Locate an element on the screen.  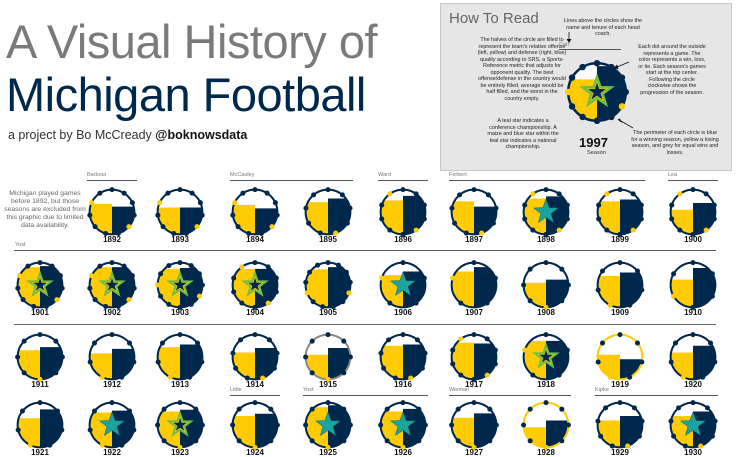
season-circle-1909 is located at coordinates (620, 285).